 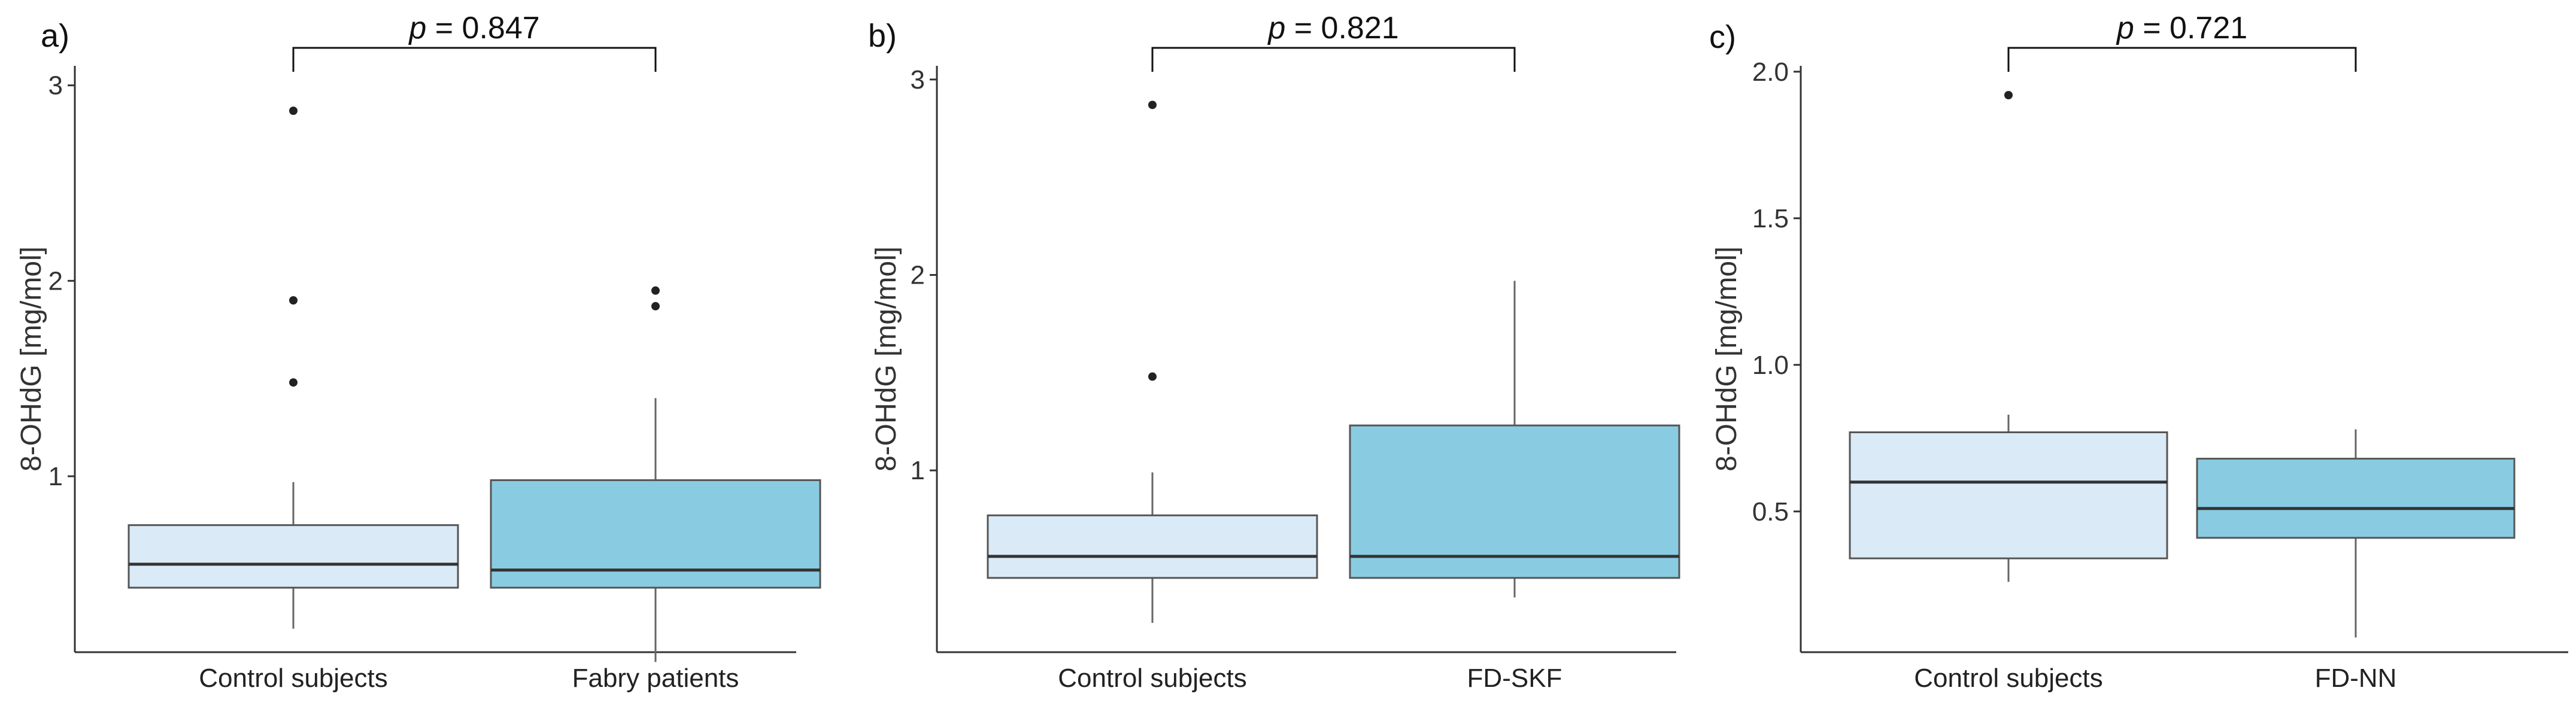 I want to click on panel-label: b), so click(x=882, y=36).